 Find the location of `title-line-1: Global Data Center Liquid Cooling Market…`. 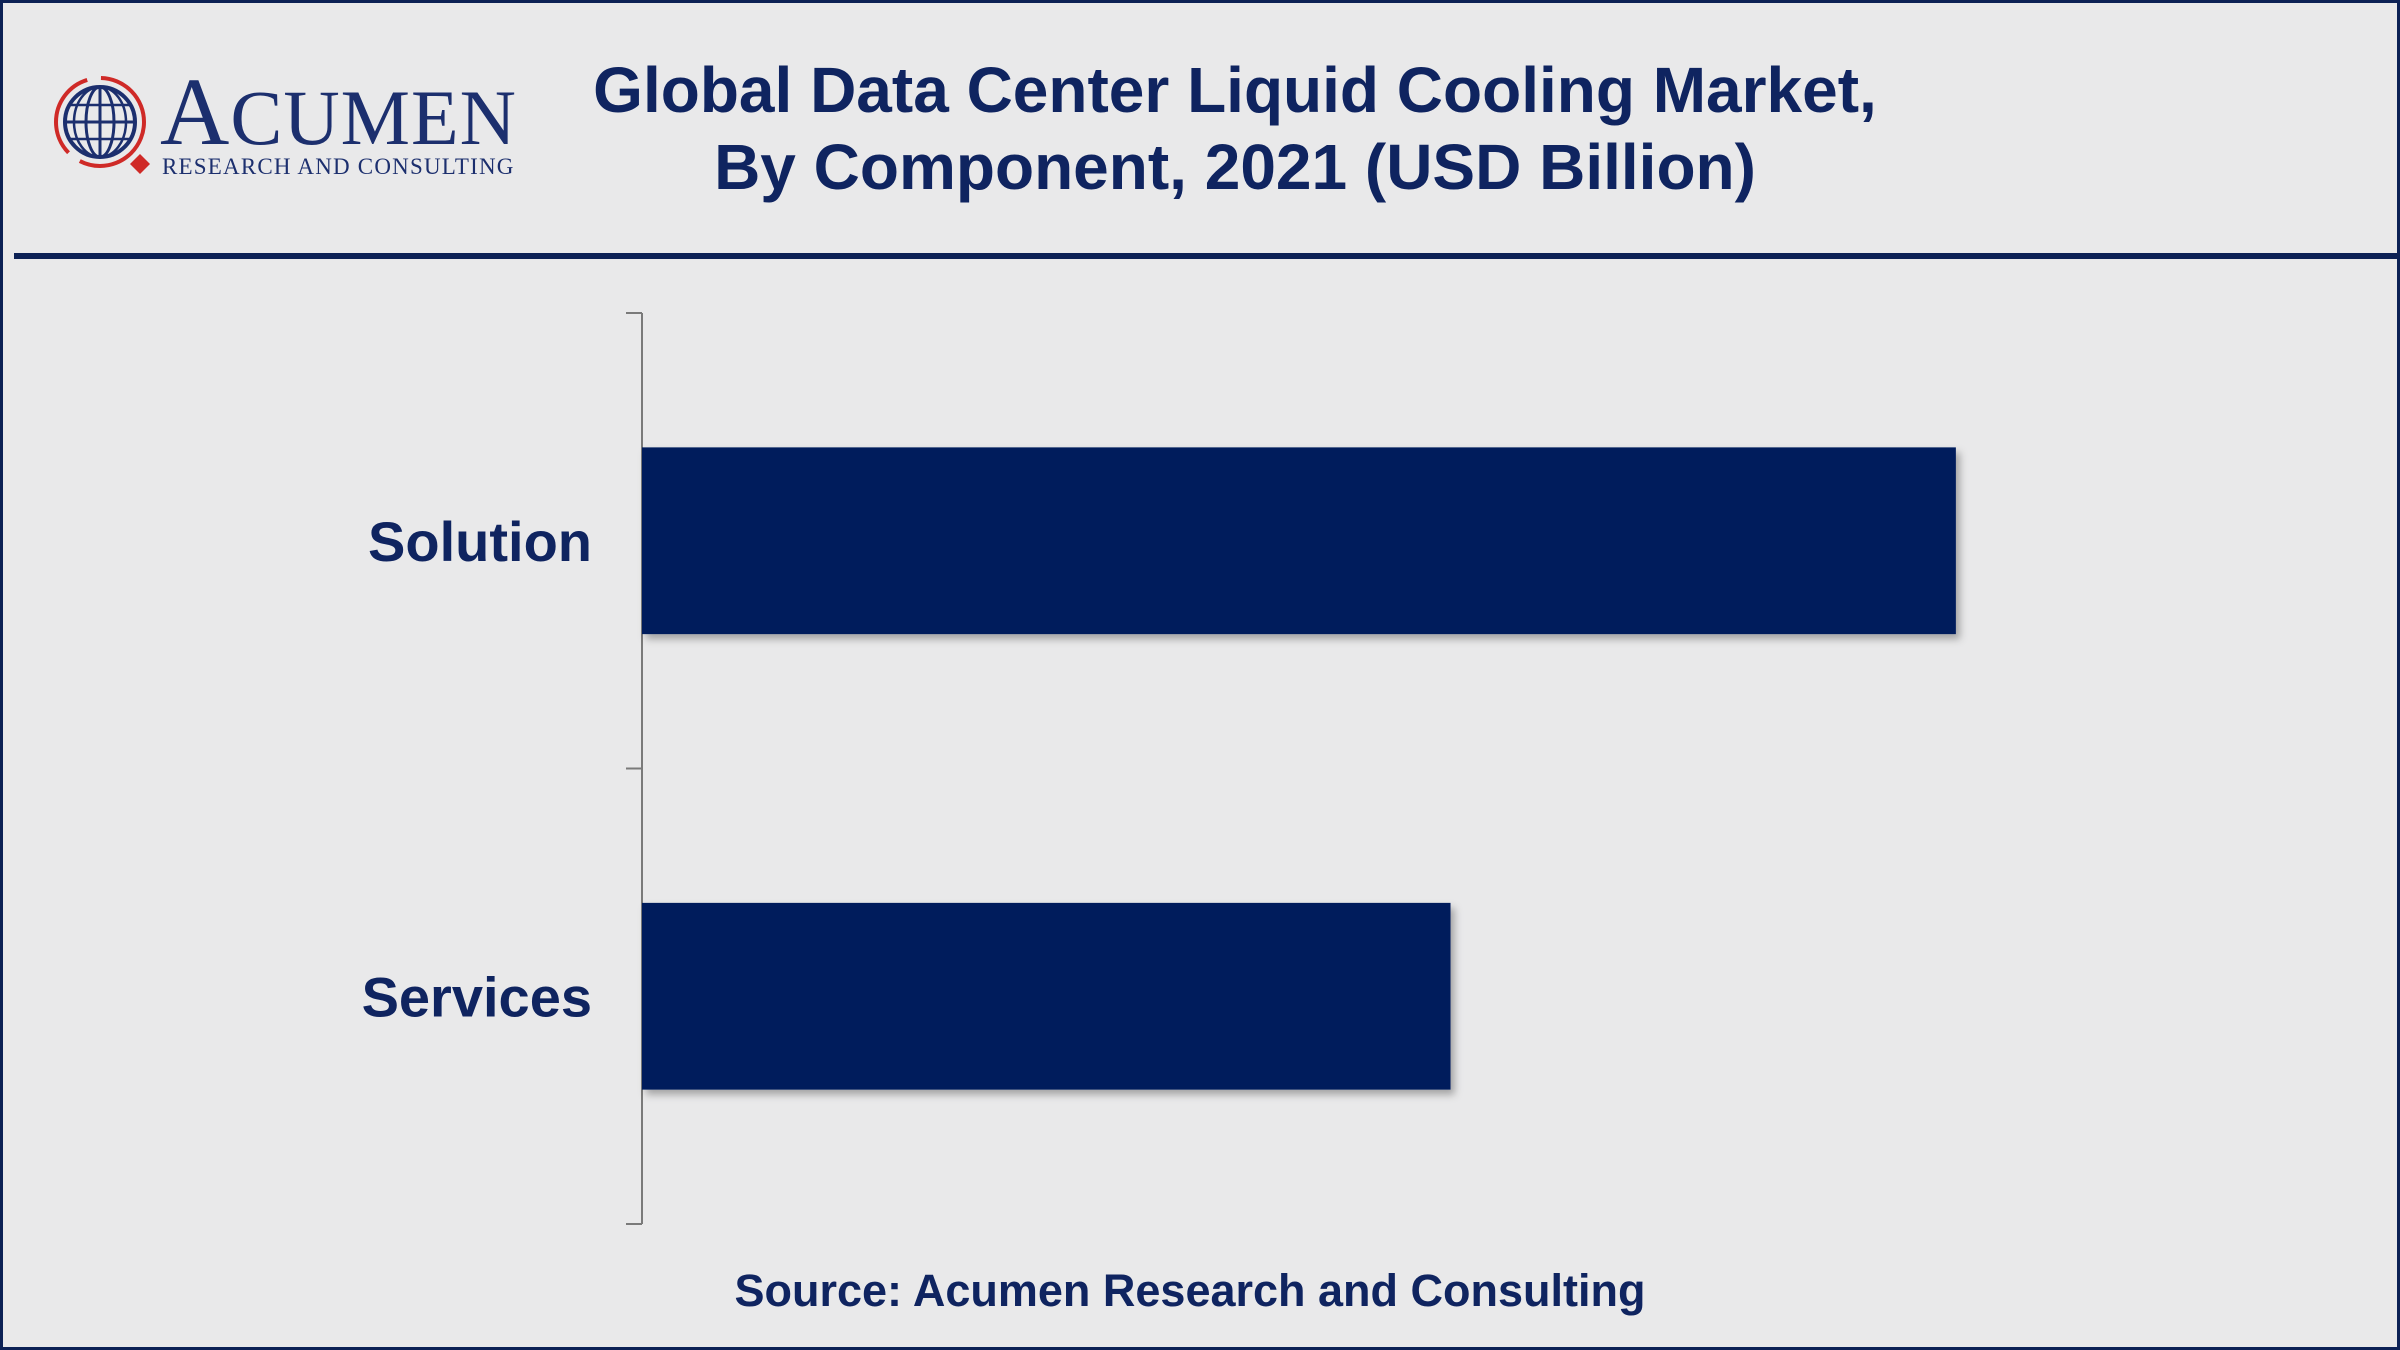

title-line-1: Global Data Center Liquid Cooling Market… is located at coordinates (1235, 90).